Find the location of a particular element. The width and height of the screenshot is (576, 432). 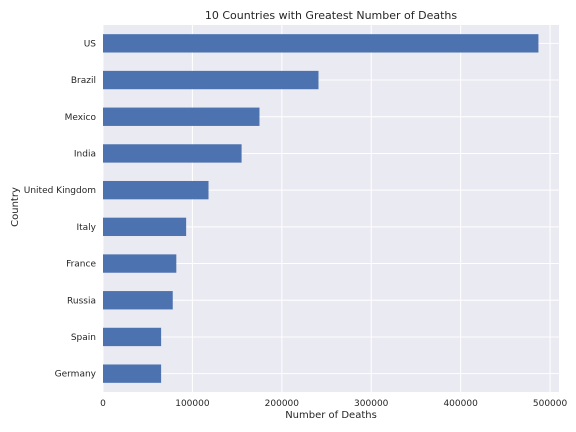

y-tick-label: Brazil is located at coordinates (83, 81).